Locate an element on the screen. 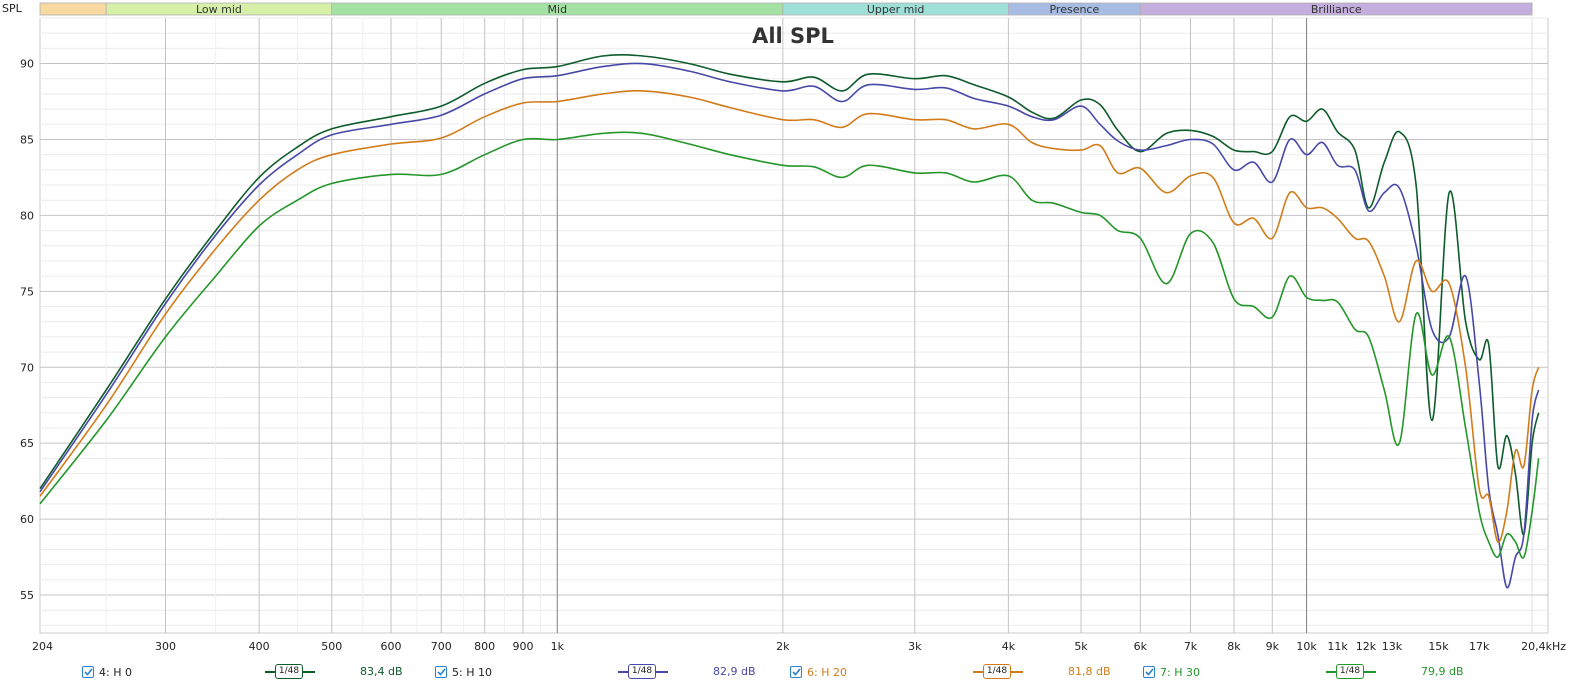 The image size is (1583, 690). legend-series-name: 7: H 30 is located at coordinates (1180, 672).